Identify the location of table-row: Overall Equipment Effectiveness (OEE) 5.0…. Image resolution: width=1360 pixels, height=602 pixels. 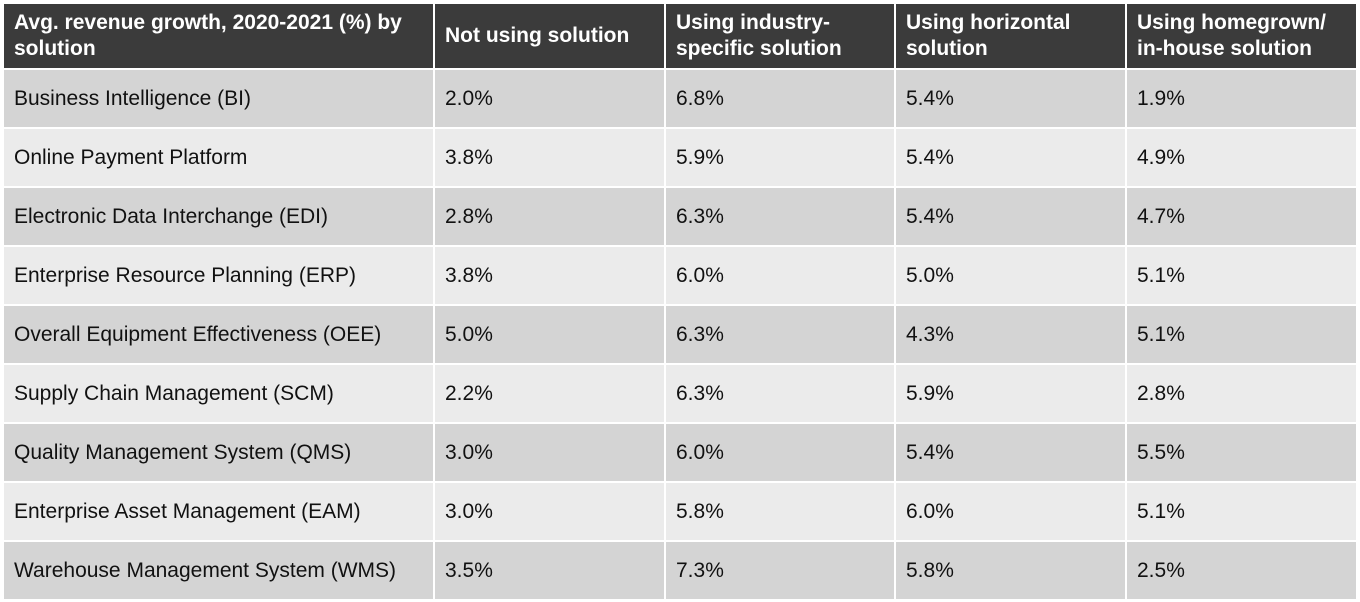
(680, 334).